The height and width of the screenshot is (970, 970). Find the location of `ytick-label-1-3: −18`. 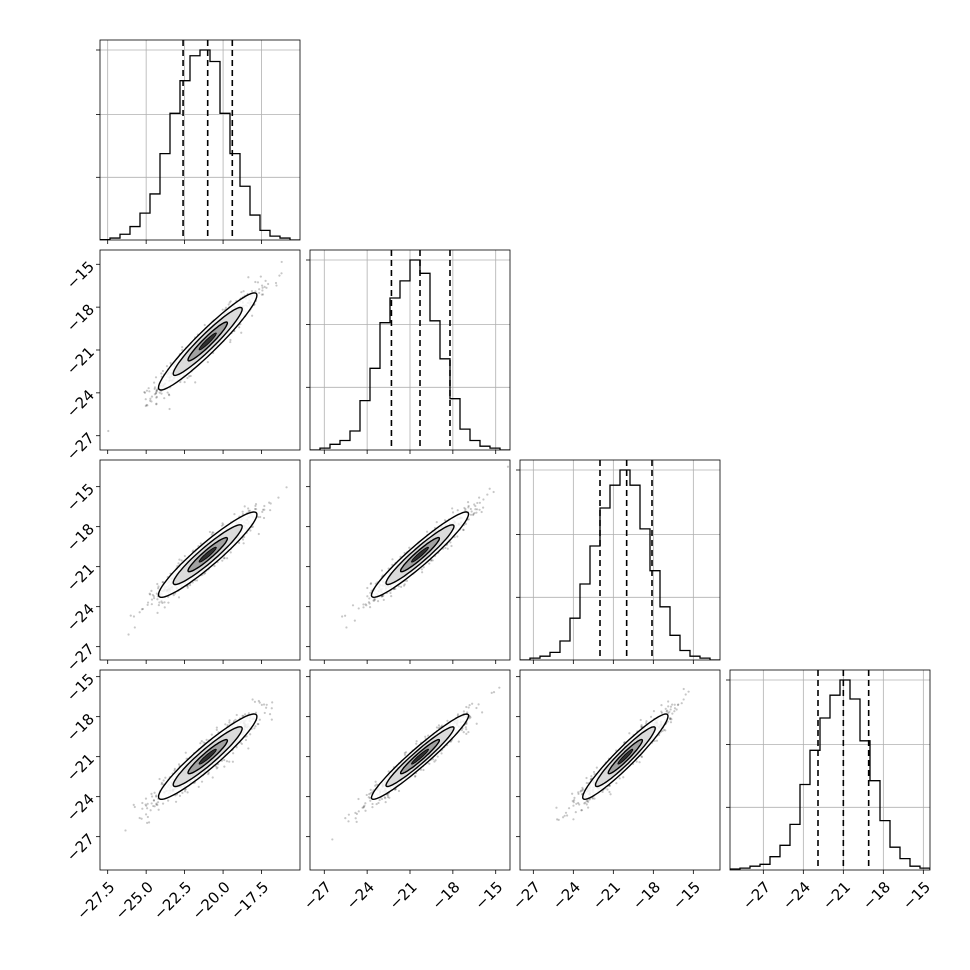

ytick-label-1-3: −18 is located at coordinates (80, 317).